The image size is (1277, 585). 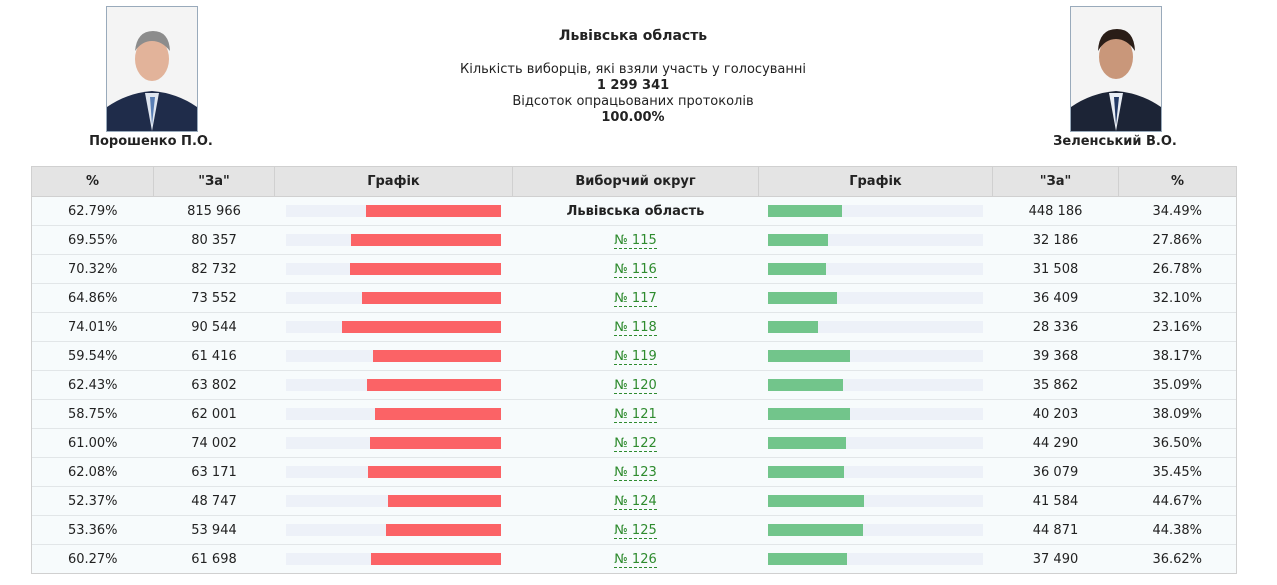 What do you see at coordinates (1055, 530) in the screenshot?
I see `votes: 44 871` at bounding box center [1055, 530].